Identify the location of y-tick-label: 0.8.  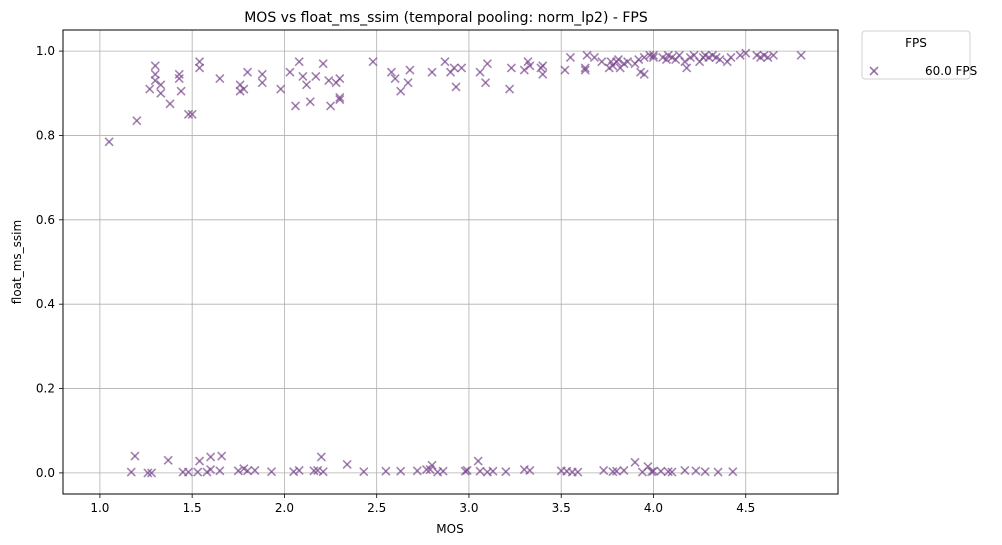
(45, 135).